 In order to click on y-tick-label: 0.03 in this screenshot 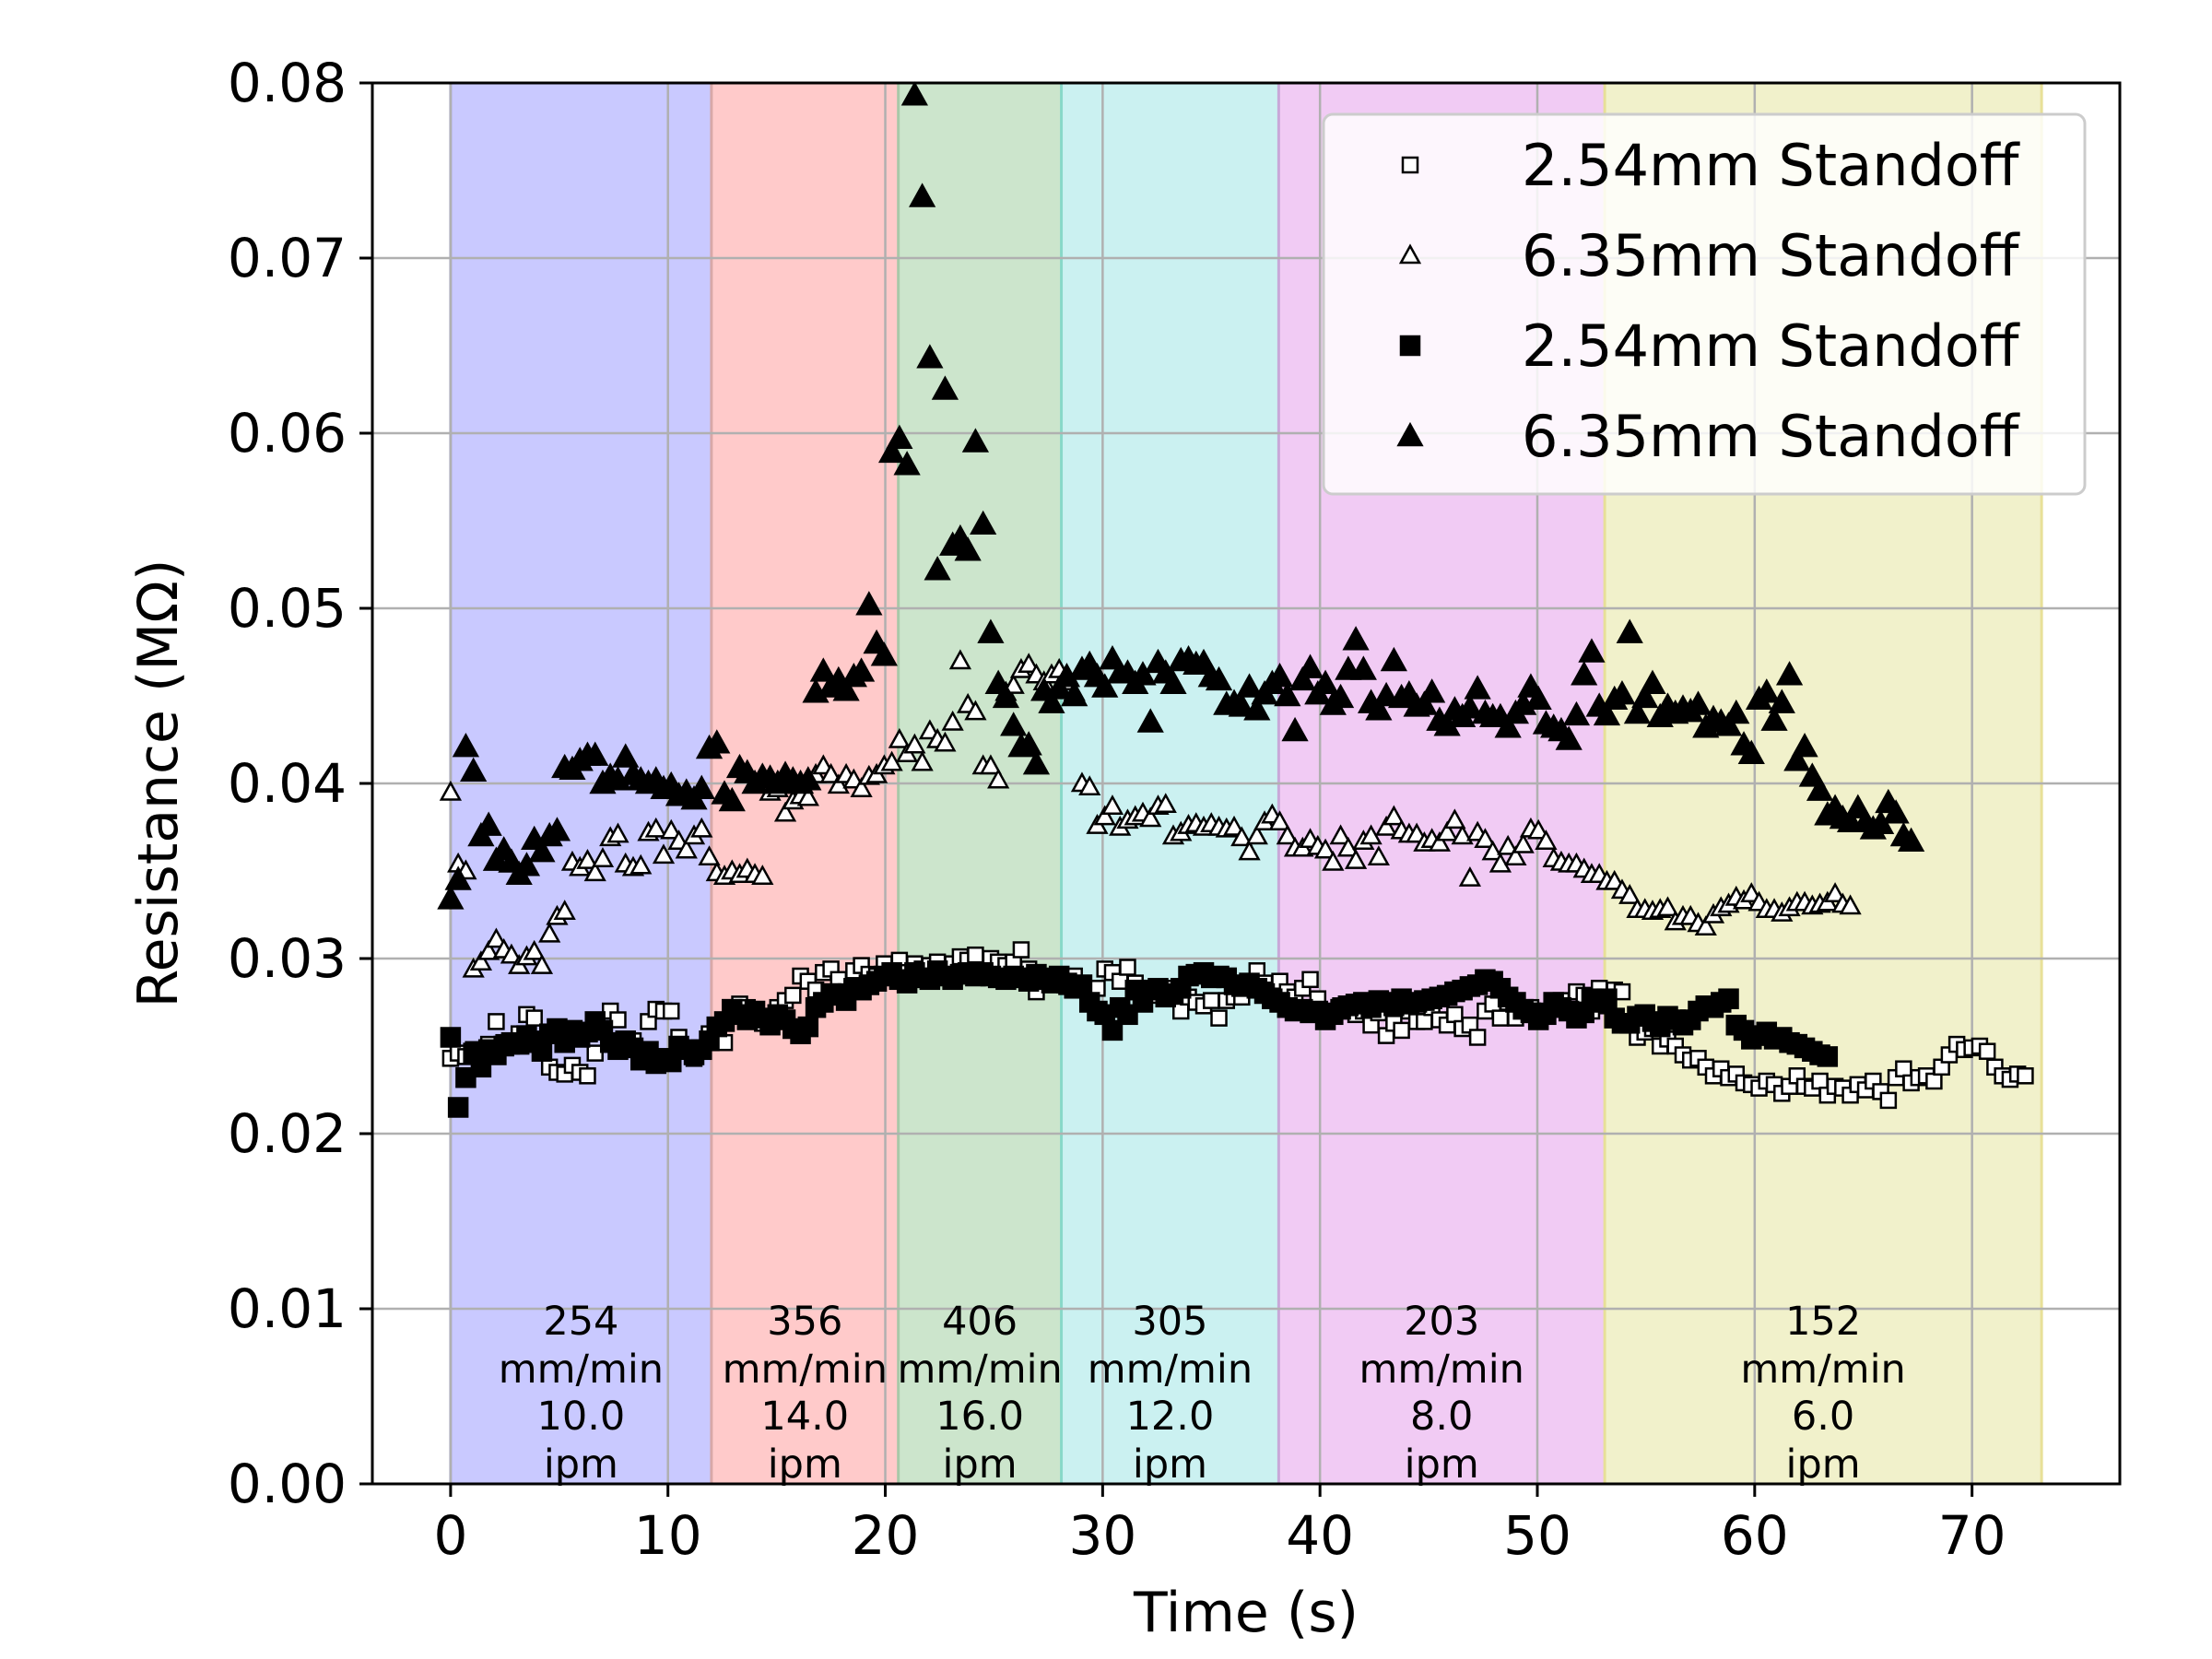, I will do `click(287, 958)`.